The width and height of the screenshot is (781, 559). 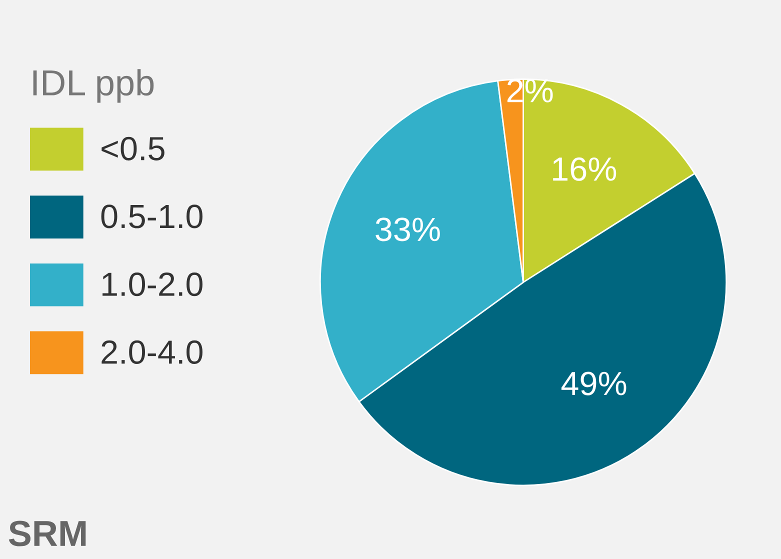 I want to click on legend-title: IDL ppb, so click(x=93, y=86).